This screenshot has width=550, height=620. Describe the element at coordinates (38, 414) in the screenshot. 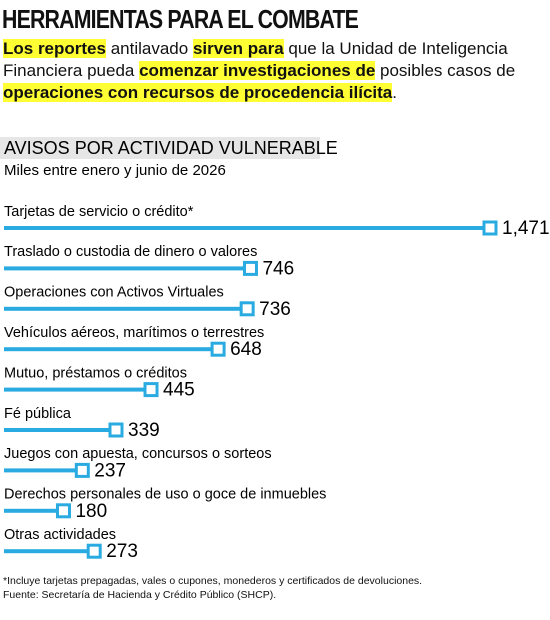

I see `category-label: Fé pública` at that location.